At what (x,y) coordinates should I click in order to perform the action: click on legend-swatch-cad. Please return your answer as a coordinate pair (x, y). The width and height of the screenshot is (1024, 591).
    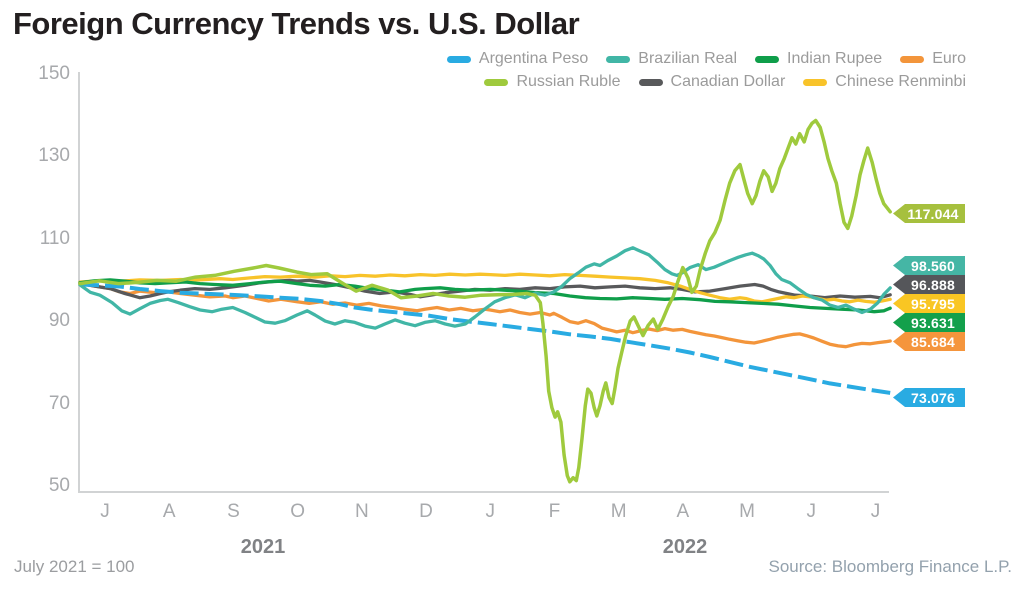
    Looking at the image, I should click on (650, 82).